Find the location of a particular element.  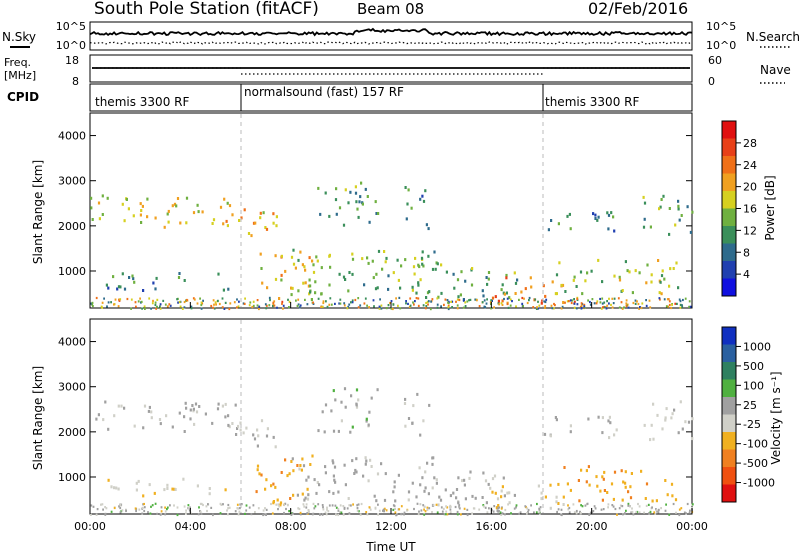

velocity-colorbar-tick-label: -100 is located at coordinates (755, 444).